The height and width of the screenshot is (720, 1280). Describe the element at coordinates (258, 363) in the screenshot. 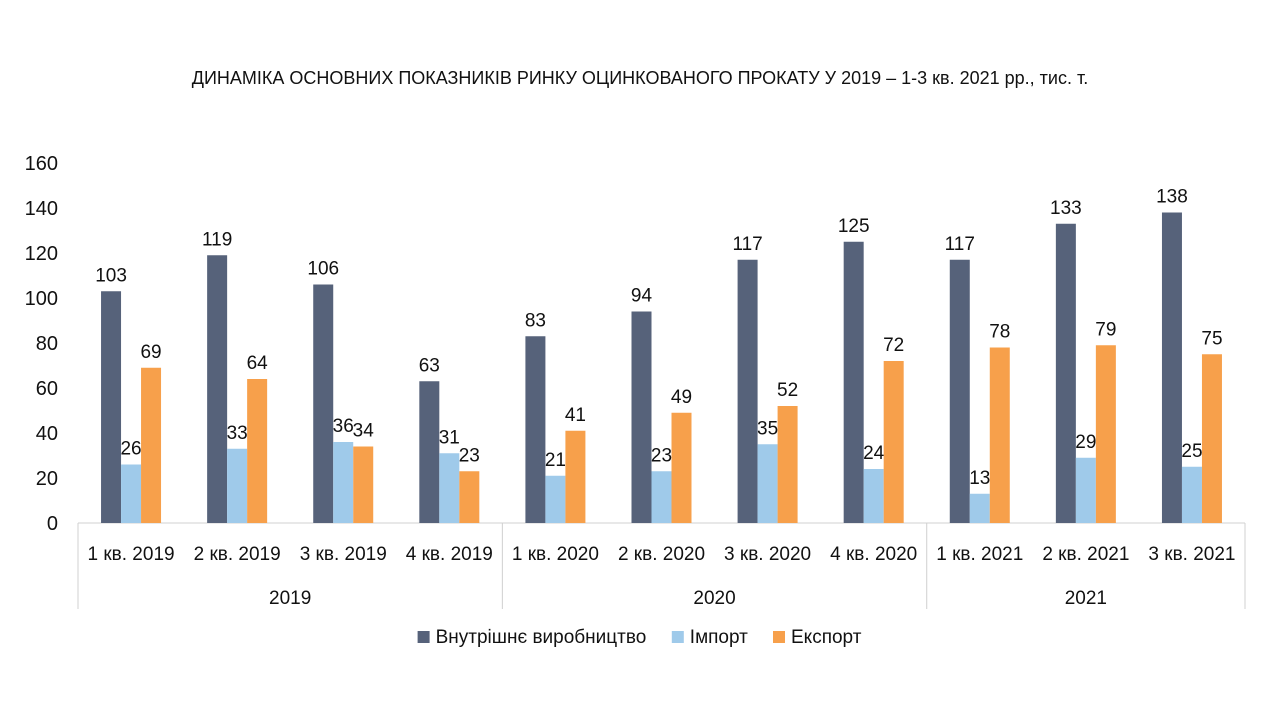

I see `data-label: 64` at that location.